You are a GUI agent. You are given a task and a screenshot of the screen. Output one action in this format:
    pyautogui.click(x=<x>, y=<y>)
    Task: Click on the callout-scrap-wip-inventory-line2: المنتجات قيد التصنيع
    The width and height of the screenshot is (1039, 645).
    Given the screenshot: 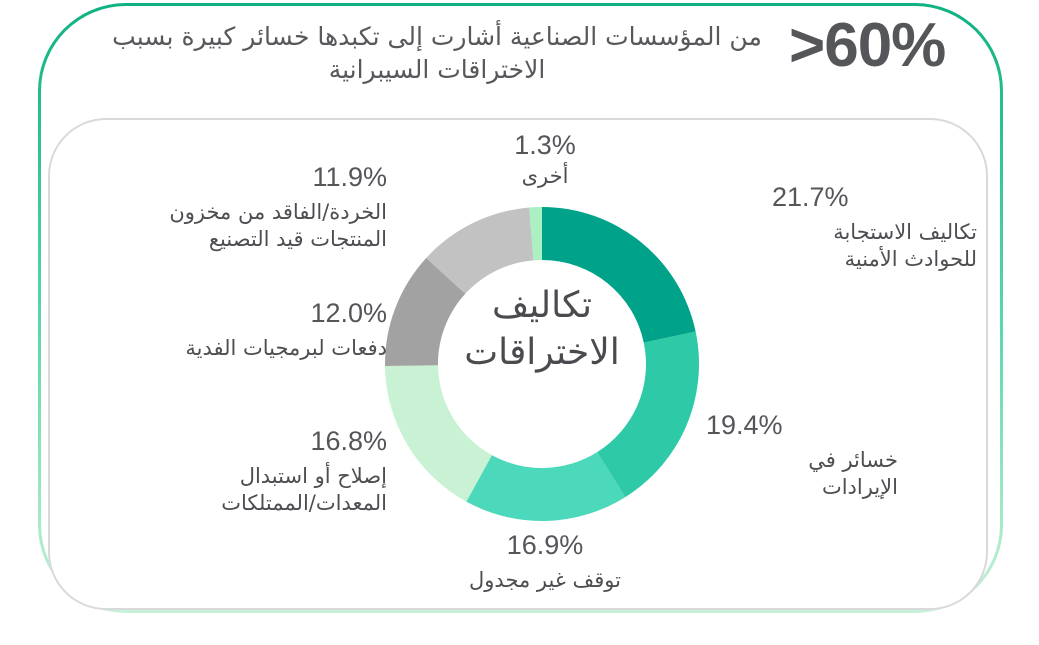 What is the action you would take?
    pyautogui.click(x=297, y=239)
    